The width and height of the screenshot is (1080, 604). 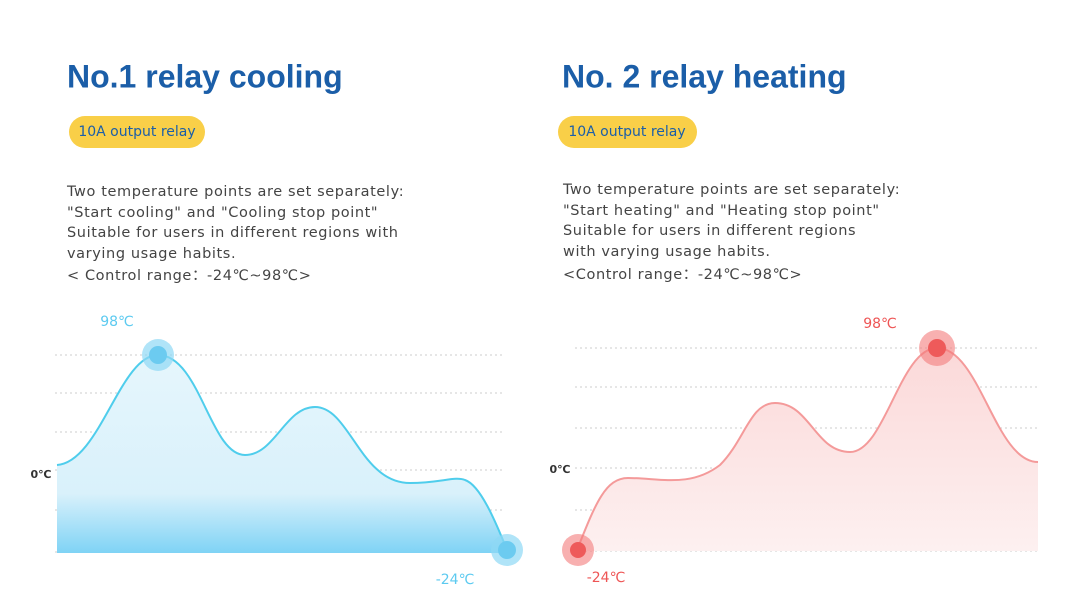 What do you see at coordinates (151, 254) in the screenshot?
I see `description: varying usage habits.` at bounding box center [151, 254].